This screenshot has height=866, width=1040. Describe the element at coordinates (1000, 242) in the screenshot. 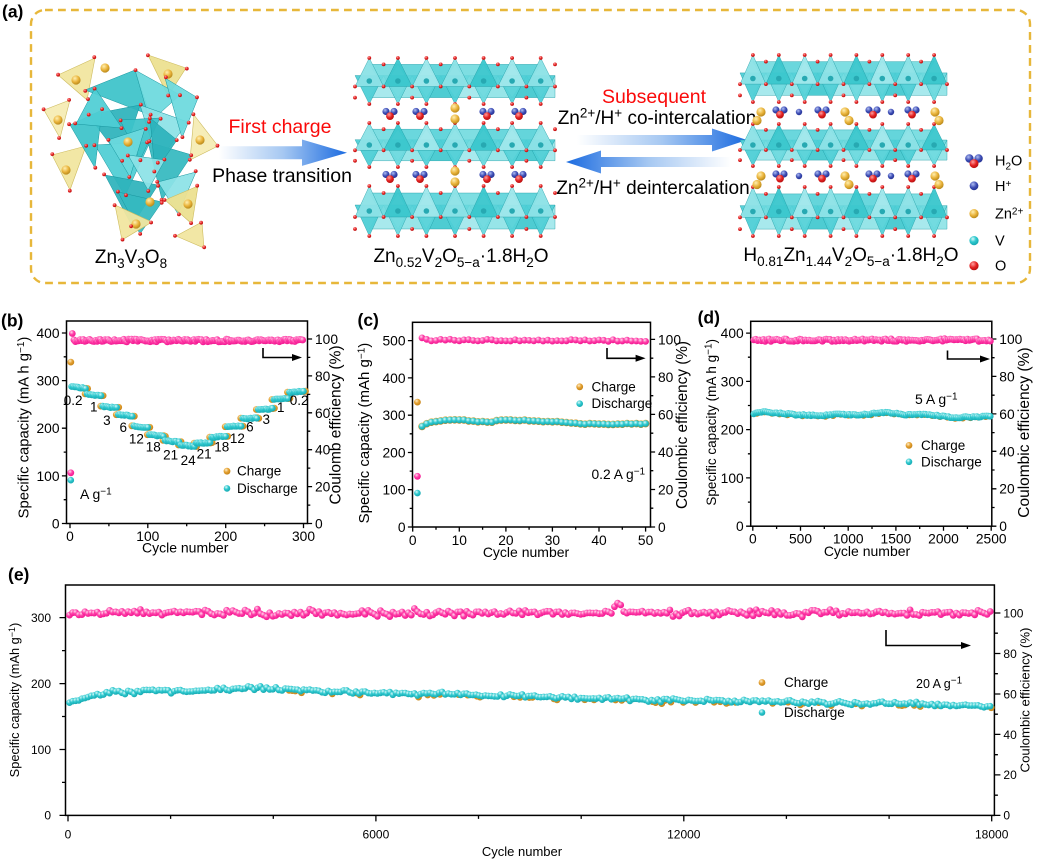

I see `svg-text: V` at that location.